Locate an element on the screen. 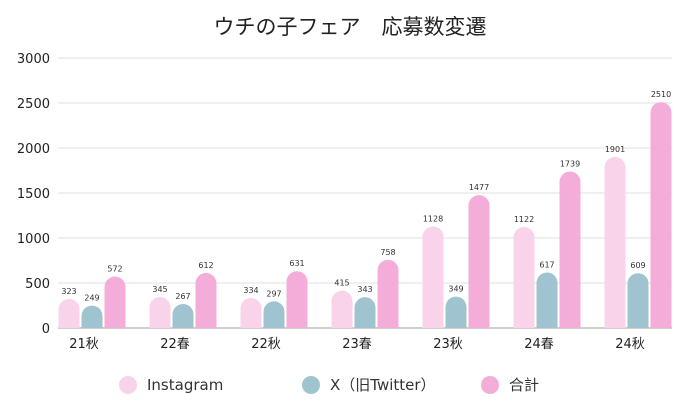 Image resolution: width=700 pixels, height=406 pixels. x-axis: 21秋 22春 22秋 23春 23秋 24春 24秋 is located at coordinates (357, 344).